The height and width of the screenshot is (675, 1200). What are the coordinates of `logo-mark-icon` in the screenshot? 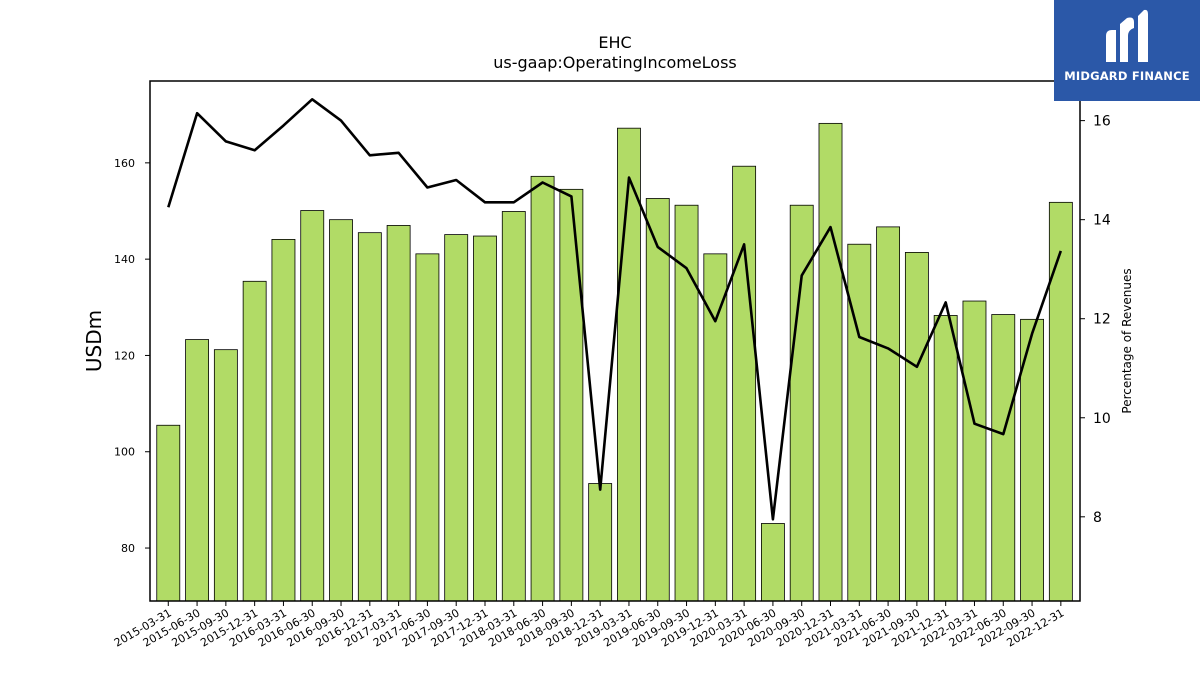 It's located at (1127, 36).